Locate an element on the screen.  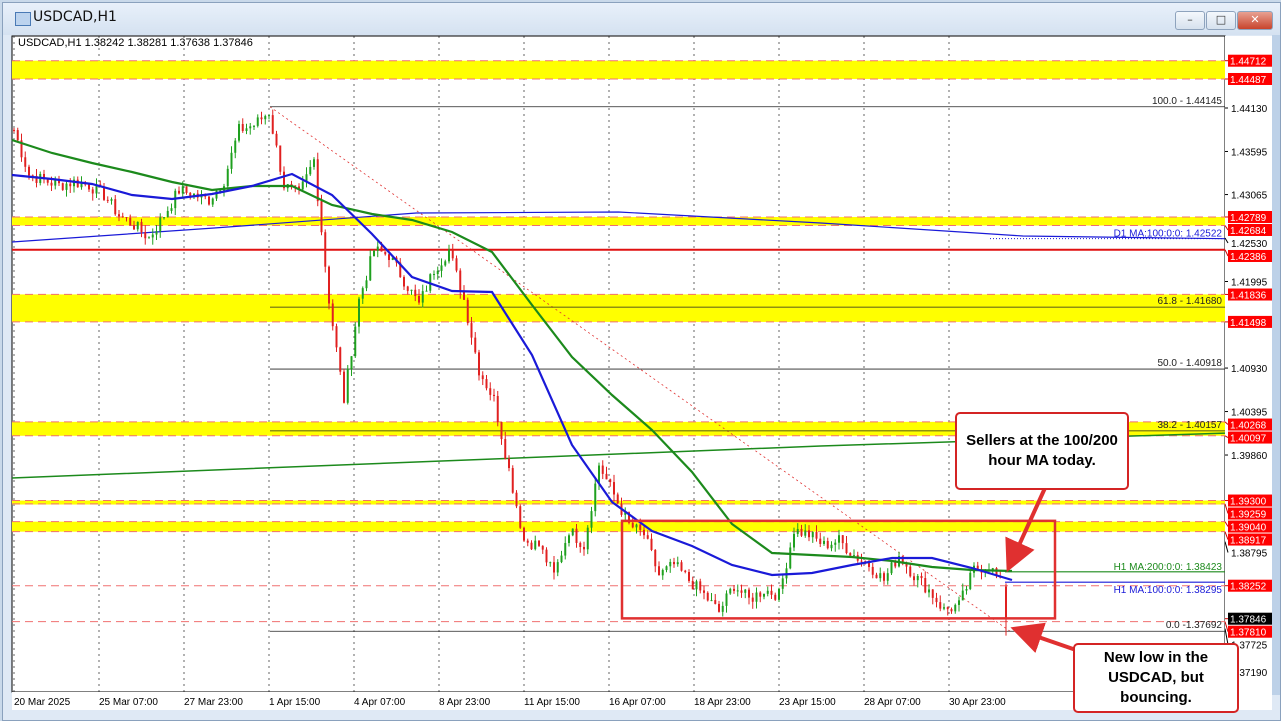
price-badge-label: 1.44487 is located at coordinates (1248, 80).